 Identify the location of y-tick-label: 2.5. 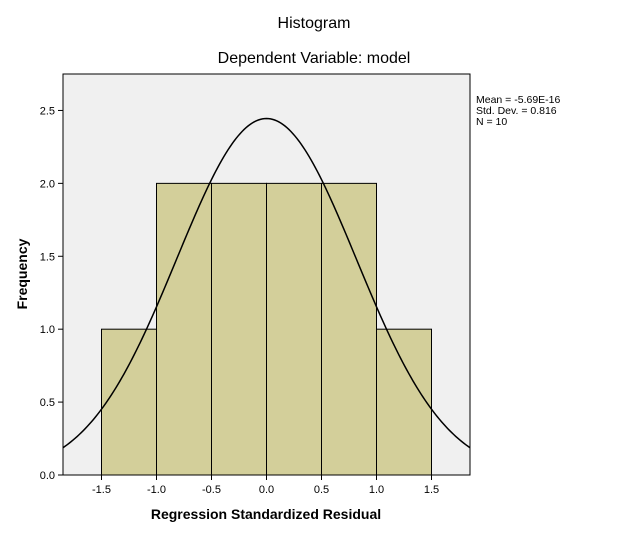
(47, 111).